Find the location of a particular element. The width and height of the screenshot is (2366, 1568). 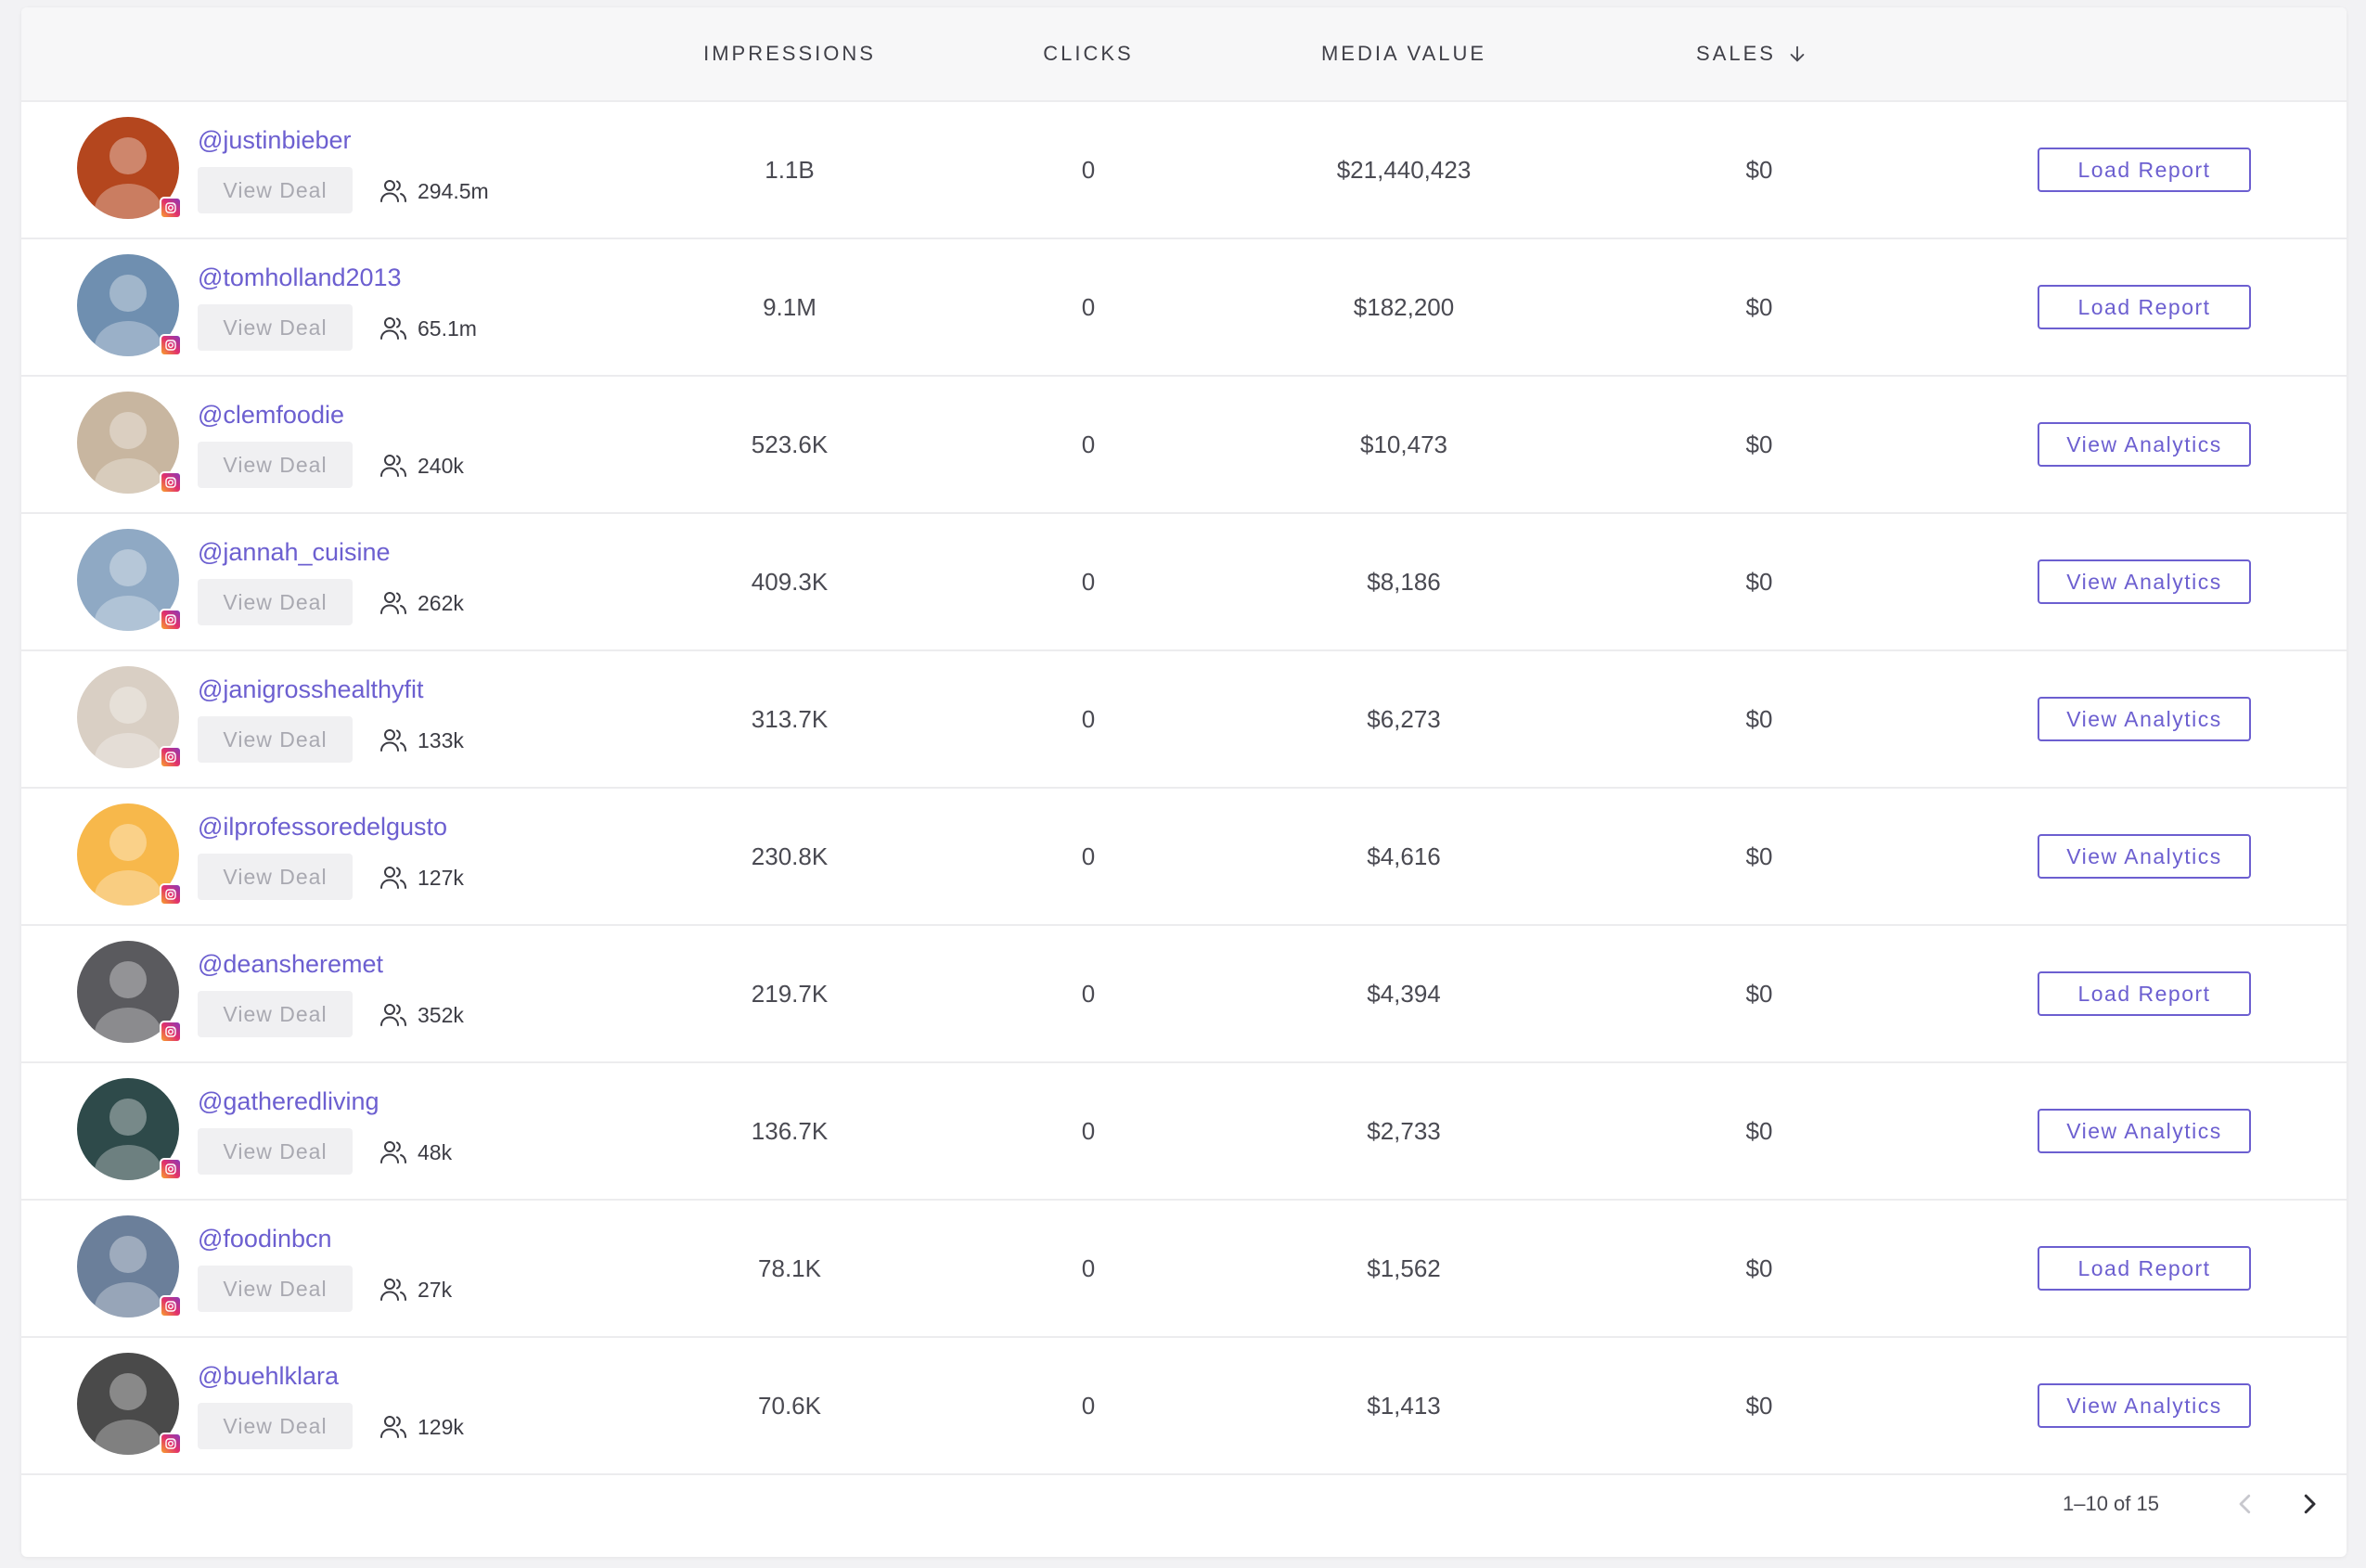

arrow-down-icon is located at coordinates (1797, 54).